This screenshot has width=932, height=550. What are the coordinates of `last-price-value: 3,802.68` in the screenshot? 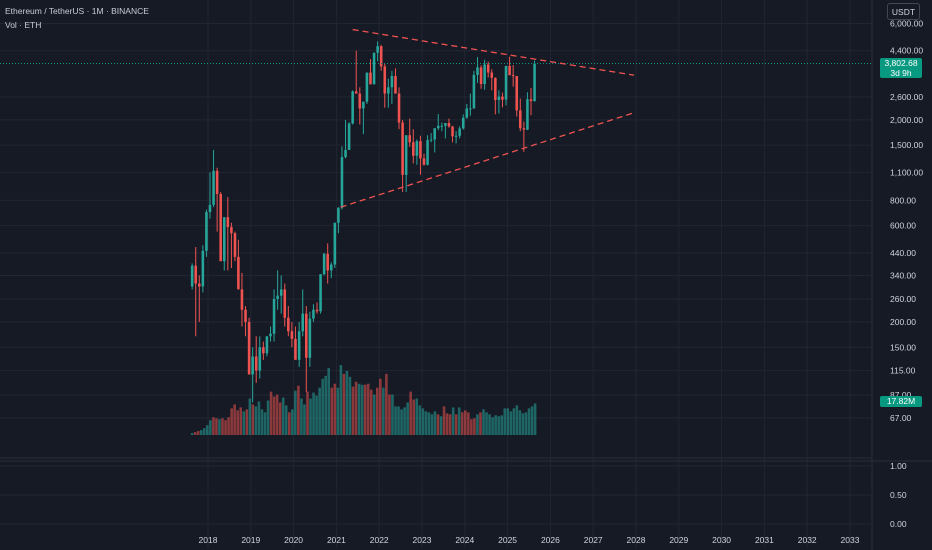 It's located at (901, 63).